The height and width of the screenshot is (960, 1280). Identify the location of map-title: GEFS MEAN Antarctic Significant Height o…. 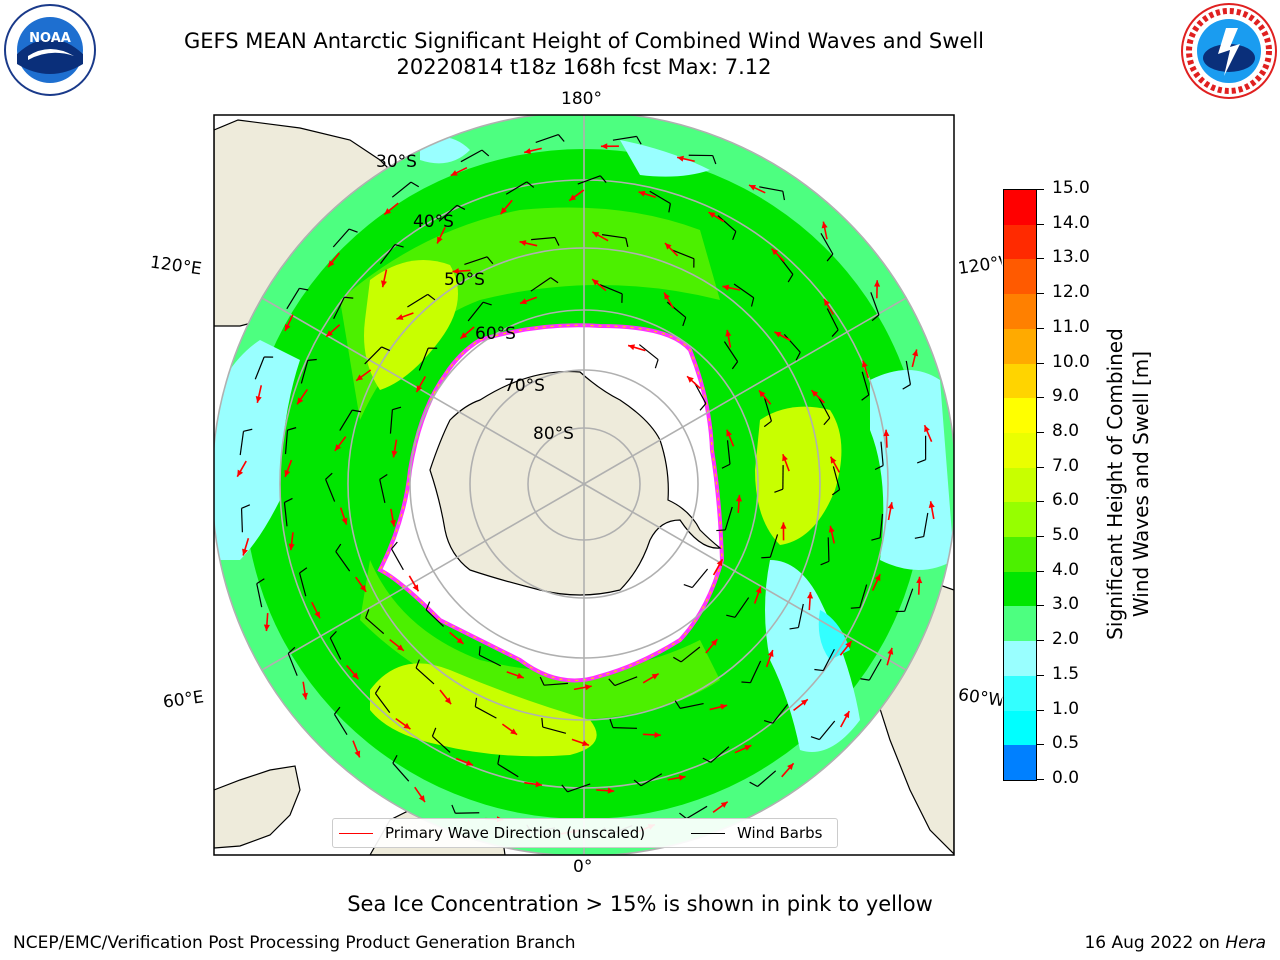
(584, 41).